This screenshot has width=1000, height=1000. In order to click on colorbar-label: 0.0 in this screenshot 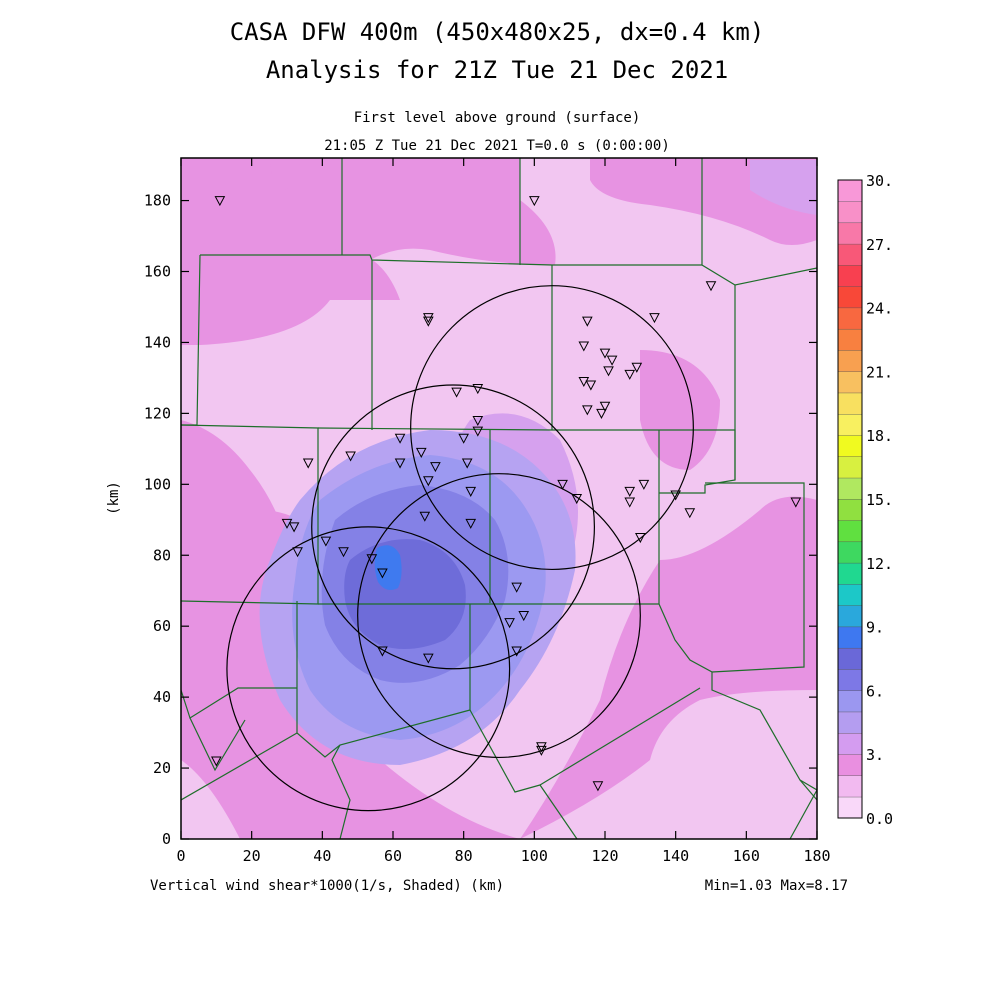, I will do `click(879, 819)`.